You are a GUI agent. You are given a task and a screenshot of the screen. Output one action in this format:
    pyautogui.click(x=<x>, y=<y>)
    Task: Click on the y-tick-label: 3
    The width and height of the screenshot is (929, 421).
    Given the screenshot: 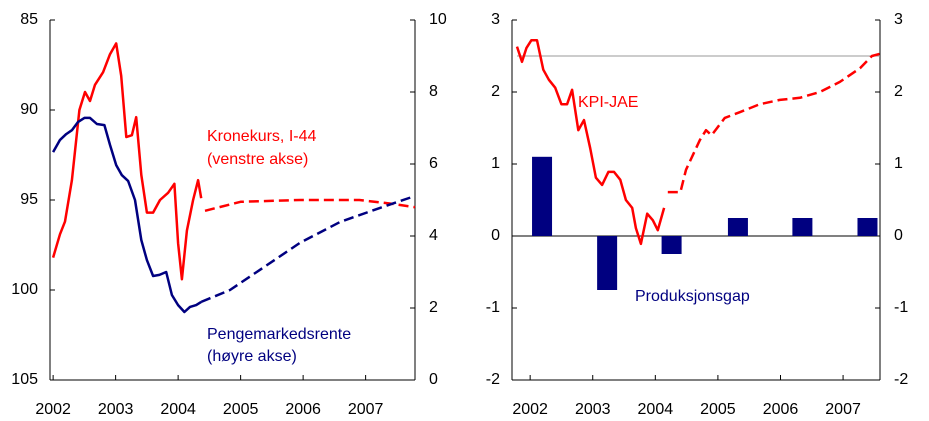 What is the action you would take?
    pyautogui.click(x=495, y=19)
    